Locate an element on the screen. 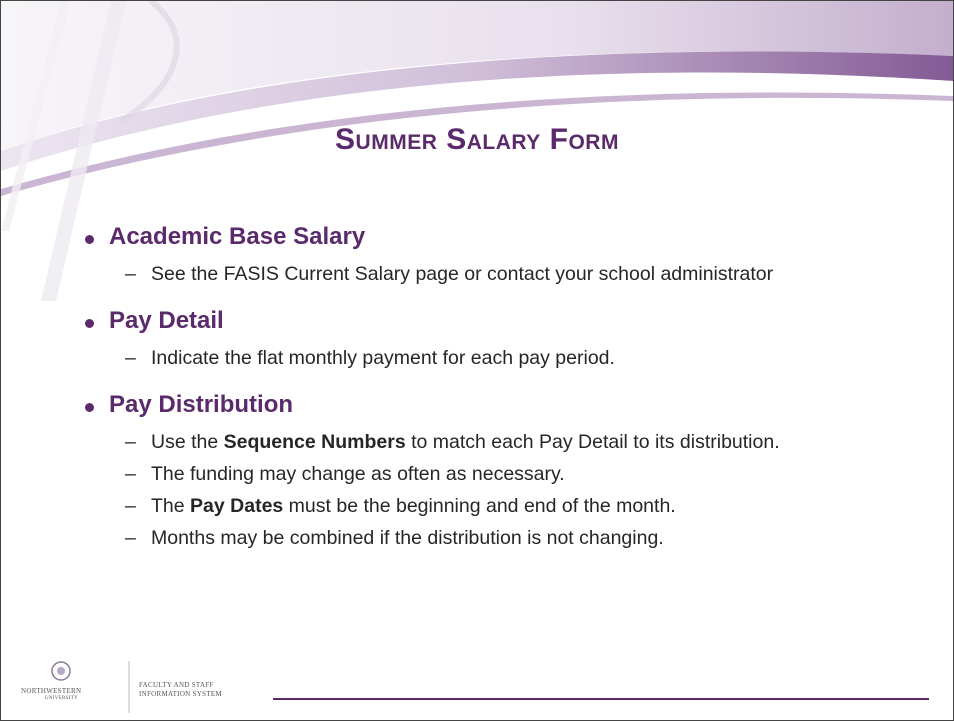 This screenshot has width=954, height=721. text-run: Use the is located at coordinates (187, 442).